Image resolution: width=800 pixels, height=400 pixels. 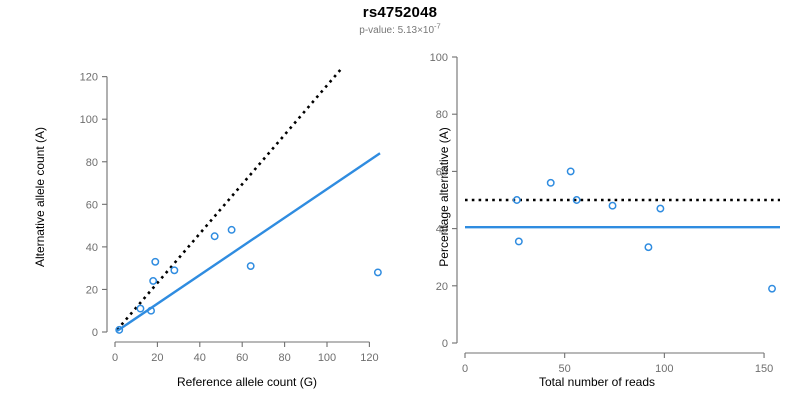 I want to click on left-y-axis-title: Alternative allele count (A), so click(x=40, y=197).